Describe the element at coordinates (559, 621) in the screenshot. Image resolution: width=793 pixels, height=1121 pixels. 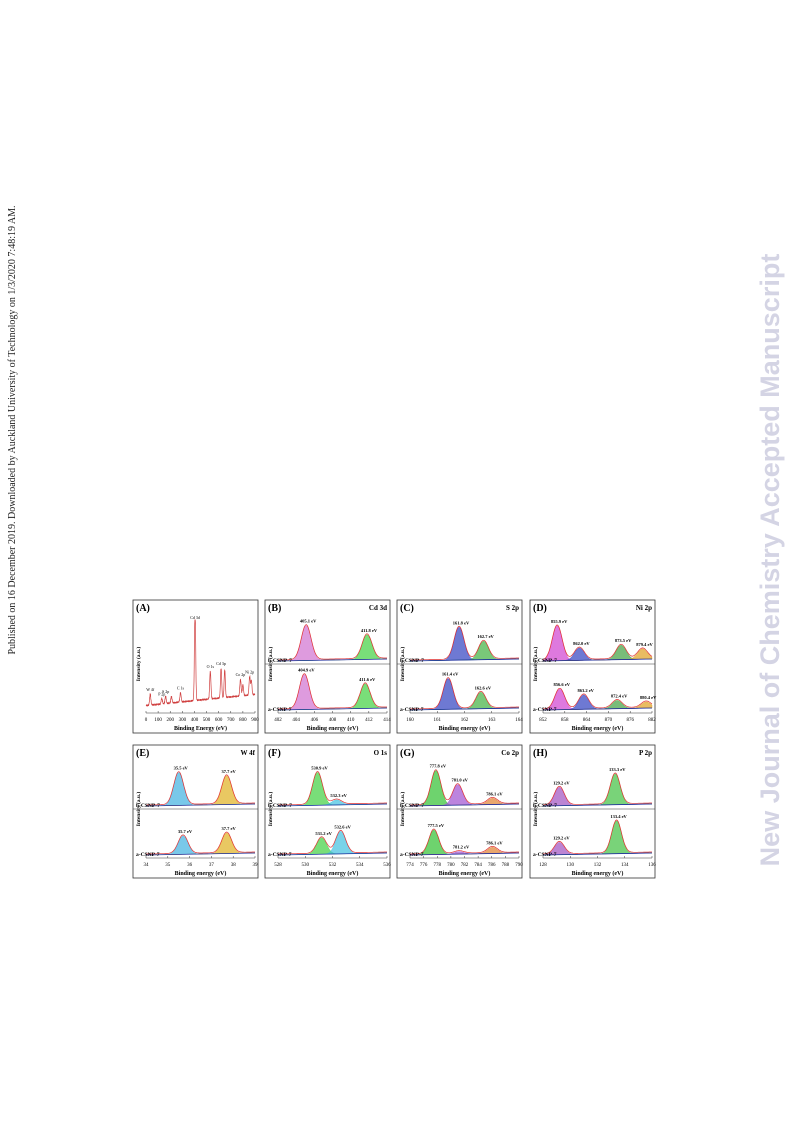
I see `peak-label: 855.9 eV` at that location.